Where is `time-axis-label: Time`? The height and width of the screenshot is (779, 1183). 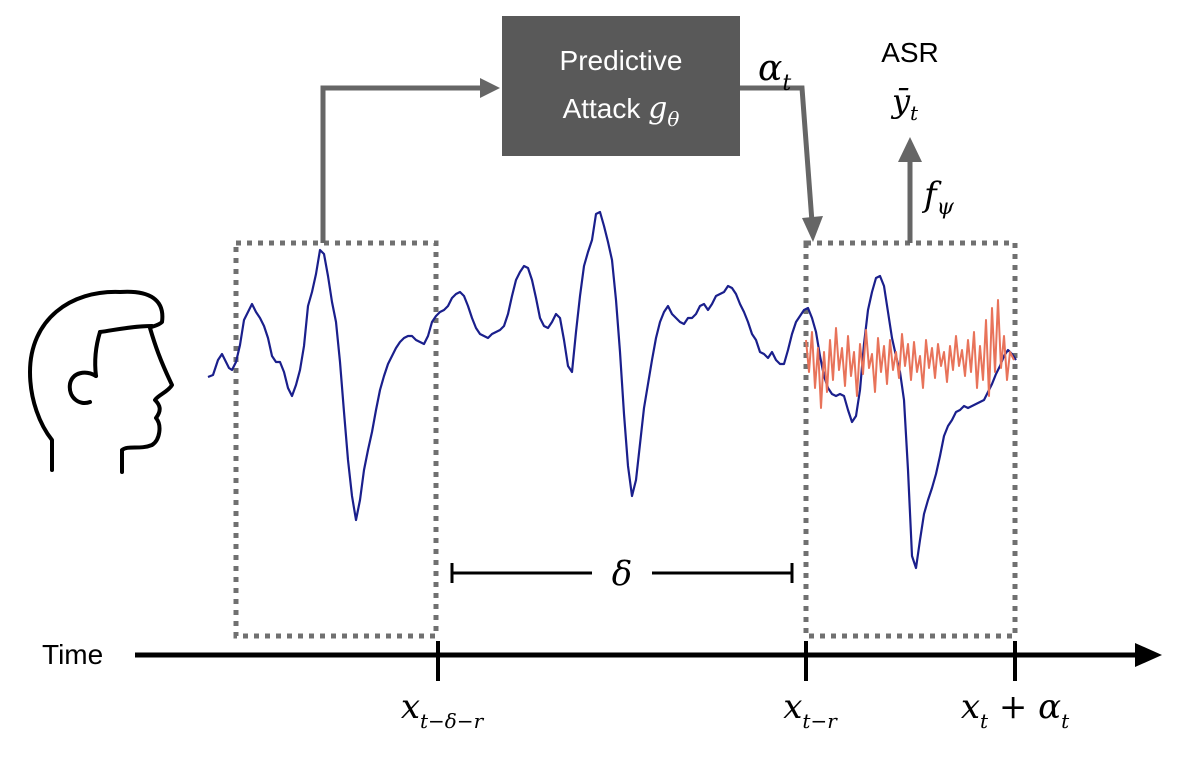
time-axis-label: Time is located at coordinates (72, 654).